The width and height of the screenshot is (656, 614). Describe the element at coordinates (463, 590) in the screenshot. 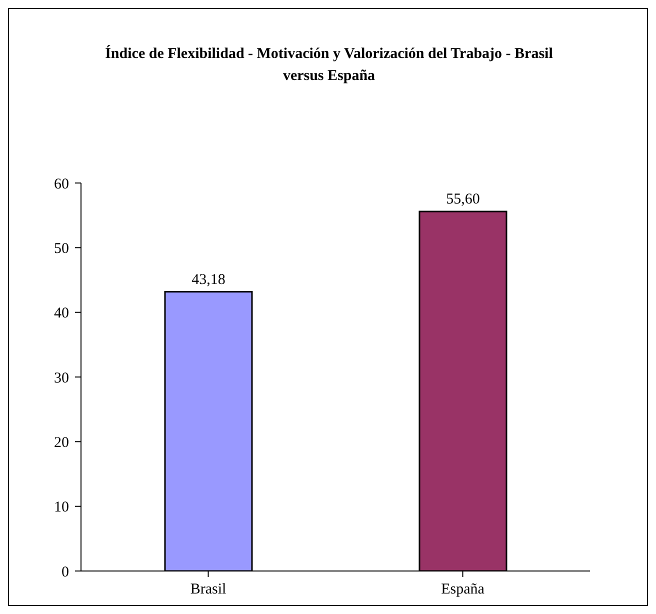

I see `x-tick-label: España` at that location.